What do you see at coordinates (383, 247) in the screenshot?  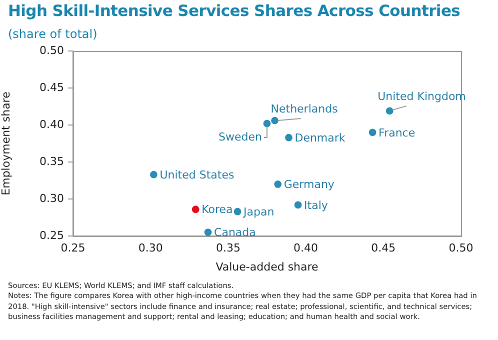 I see `x-tick-label: 0.45` at bounding box center [383, 247].